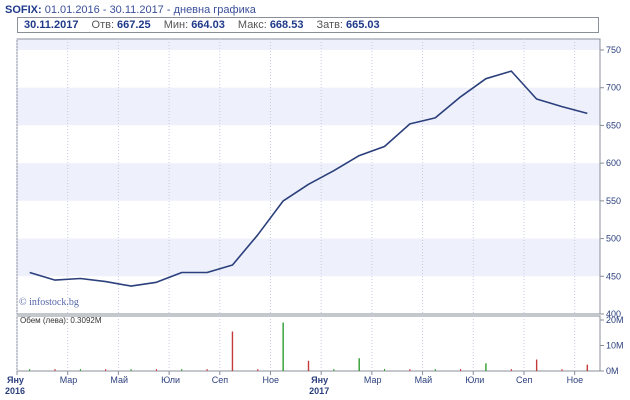 The height and width of the screenshot is (400, 630). What do you see at coordinates (150, 10) in the screenshot?
I see `date-range-label: 01.01.2016 - 30.11.2017 - дневна графика` at bounding box center [150, 10].